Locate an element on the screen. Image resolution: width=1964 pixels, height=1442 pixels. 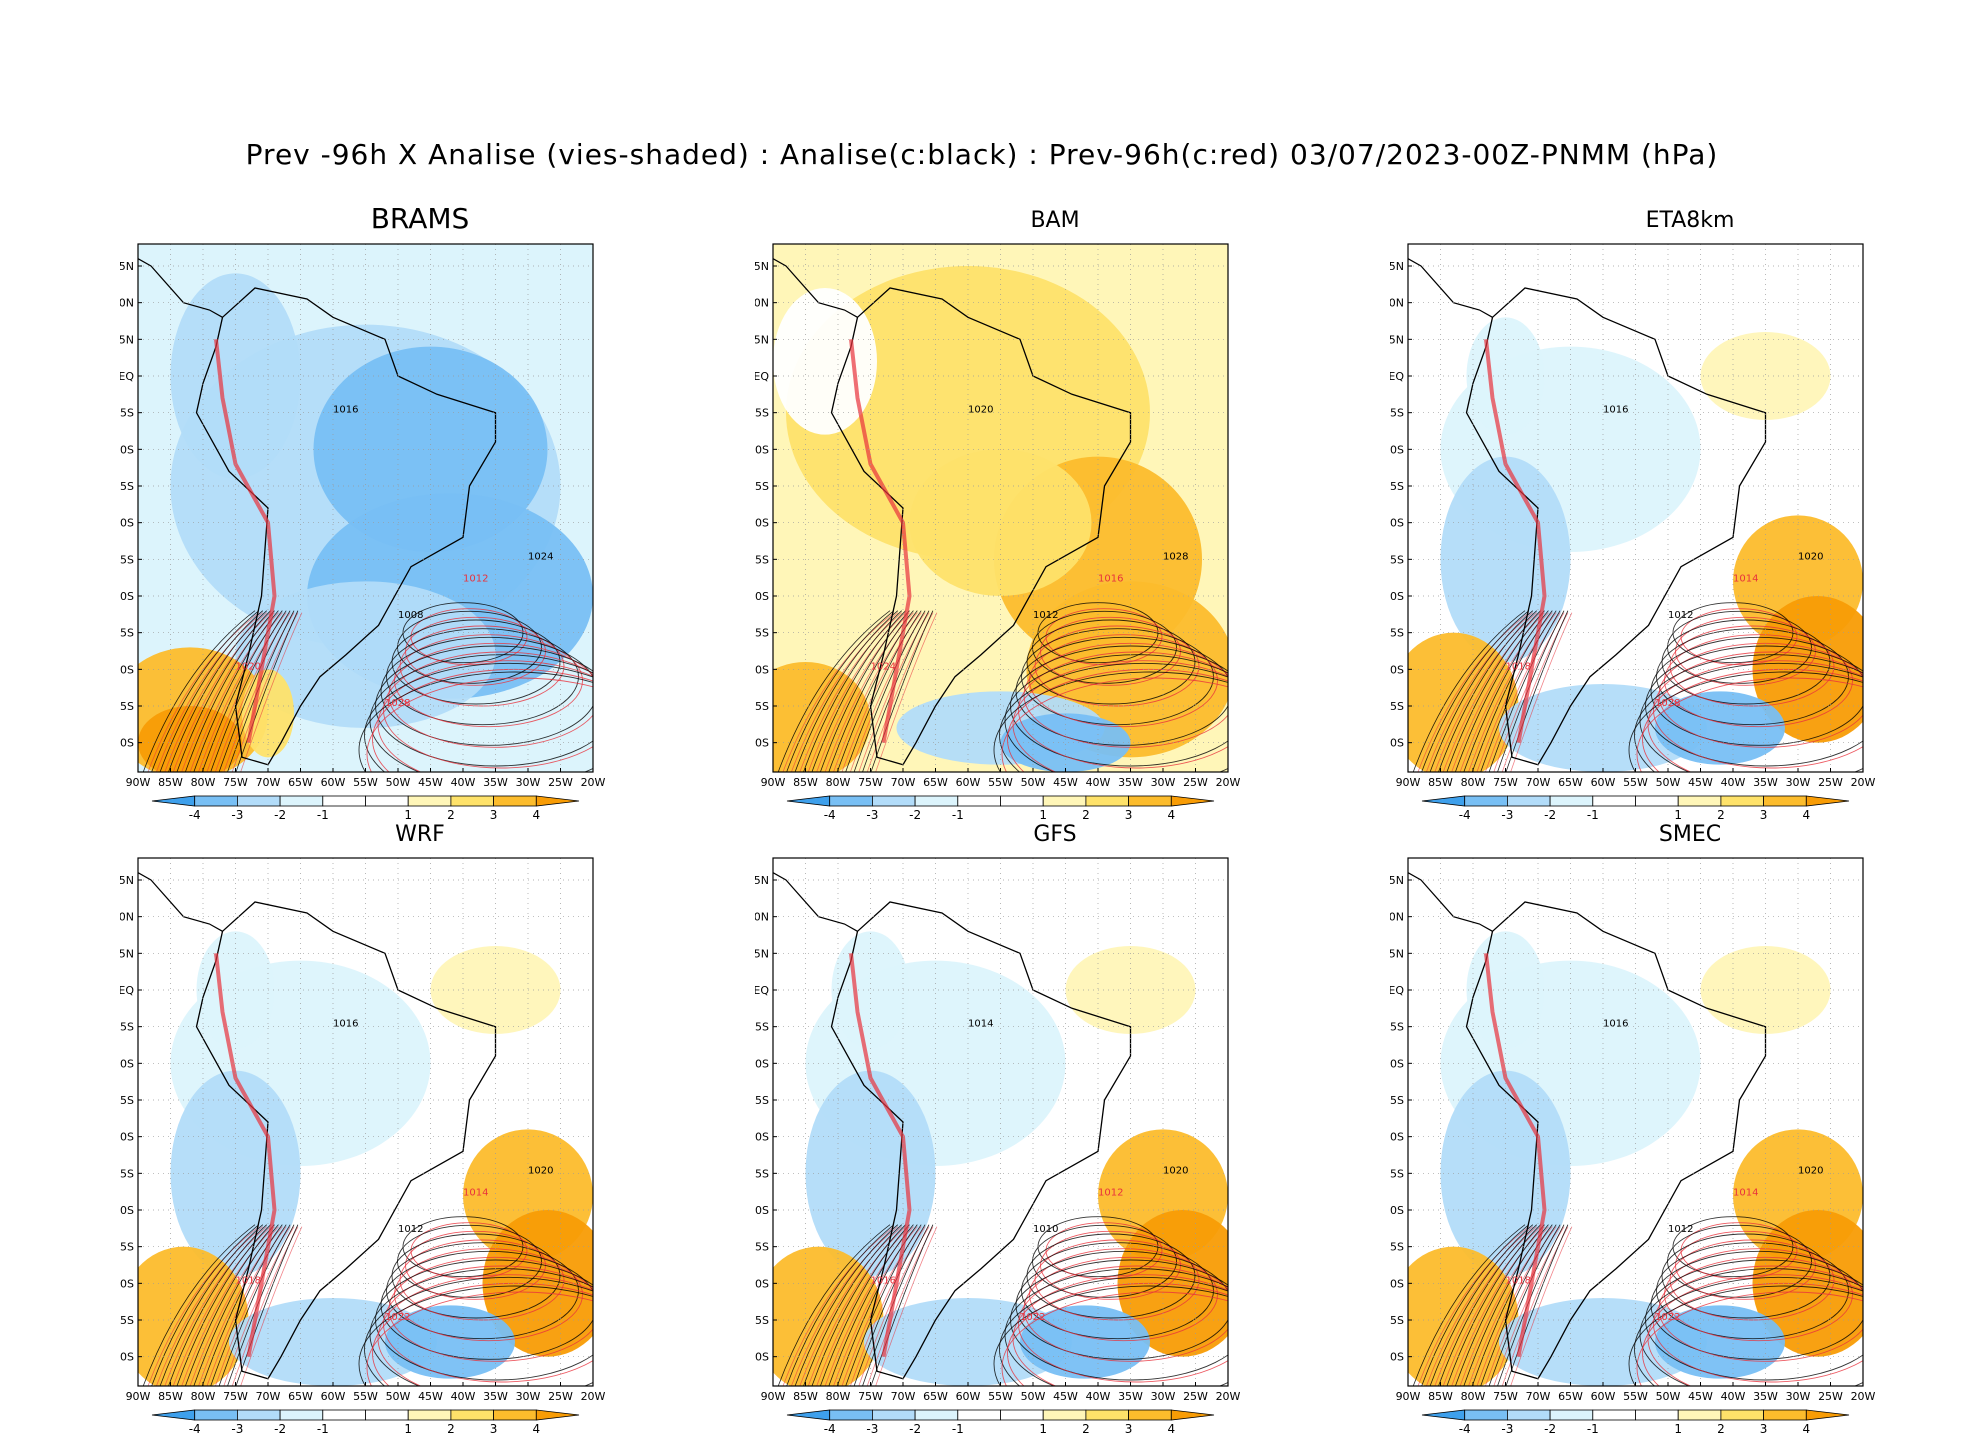
lat-tick-label: 25S is located at coordinates (127, 559).